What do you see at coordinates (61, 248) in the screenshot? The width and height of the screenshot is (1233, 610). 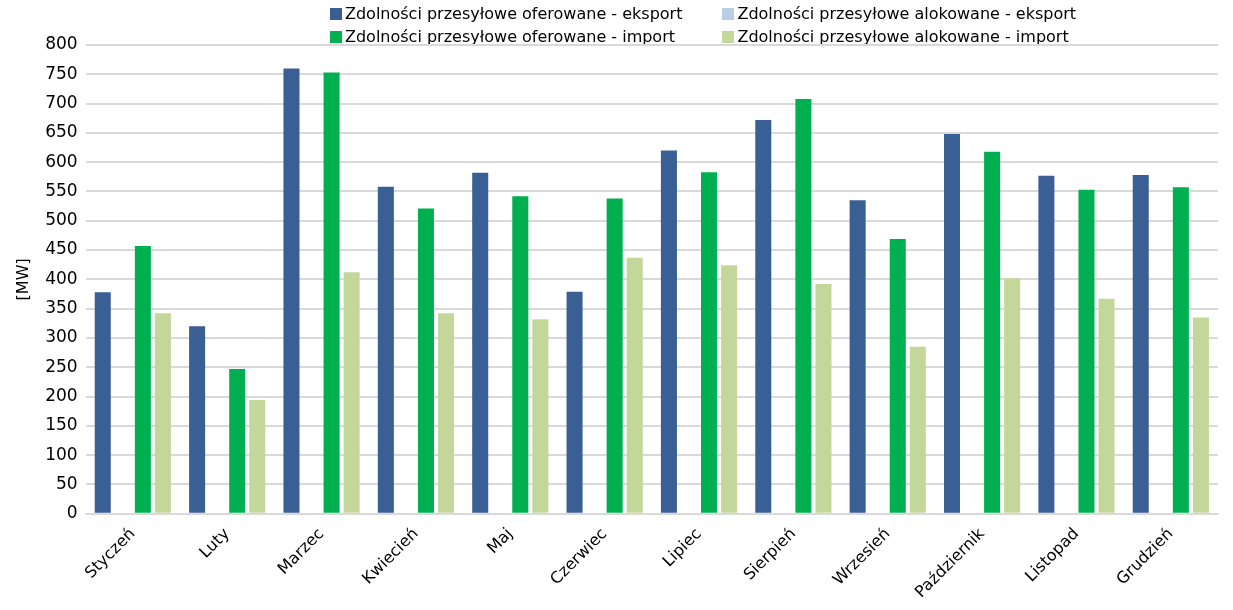 I see `y-tick-label: 450` at bounding box center [61, 248].